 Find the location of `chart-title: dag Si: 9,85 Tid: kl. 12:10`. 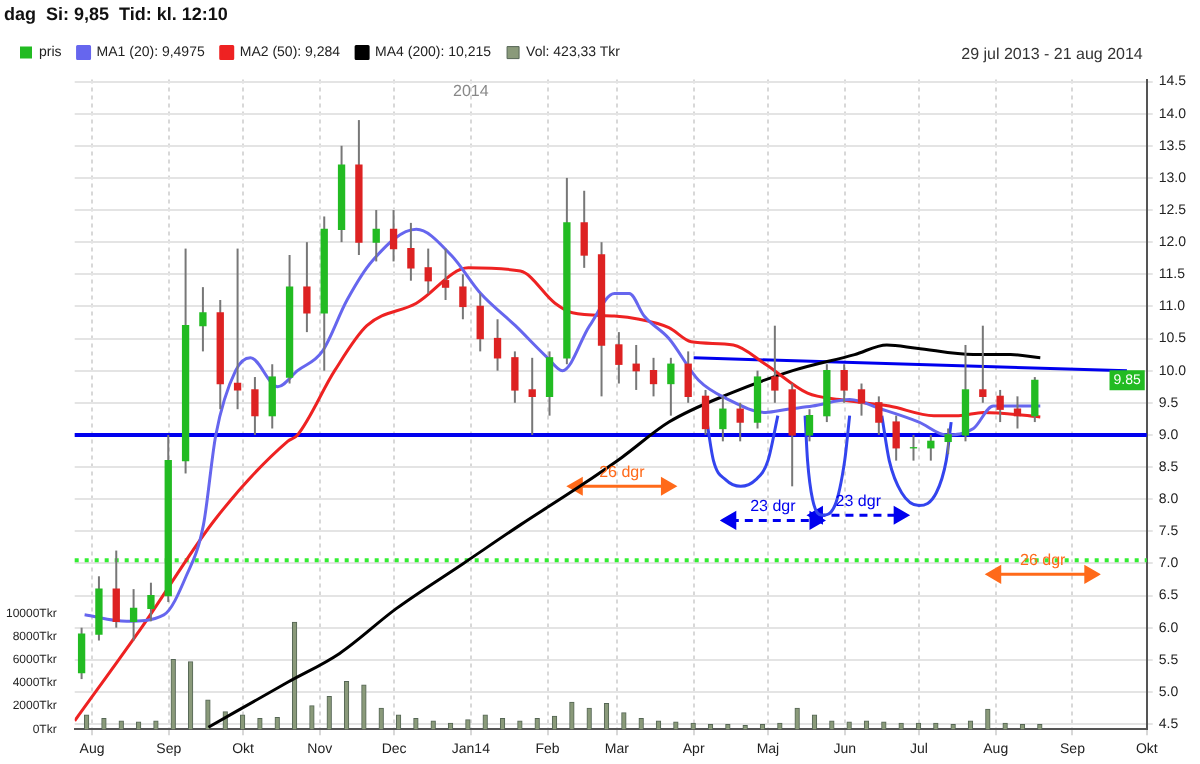

chart-title: dag Si: 9,85 Tid: kl. 12:10 is located at coordinates (116, 13).